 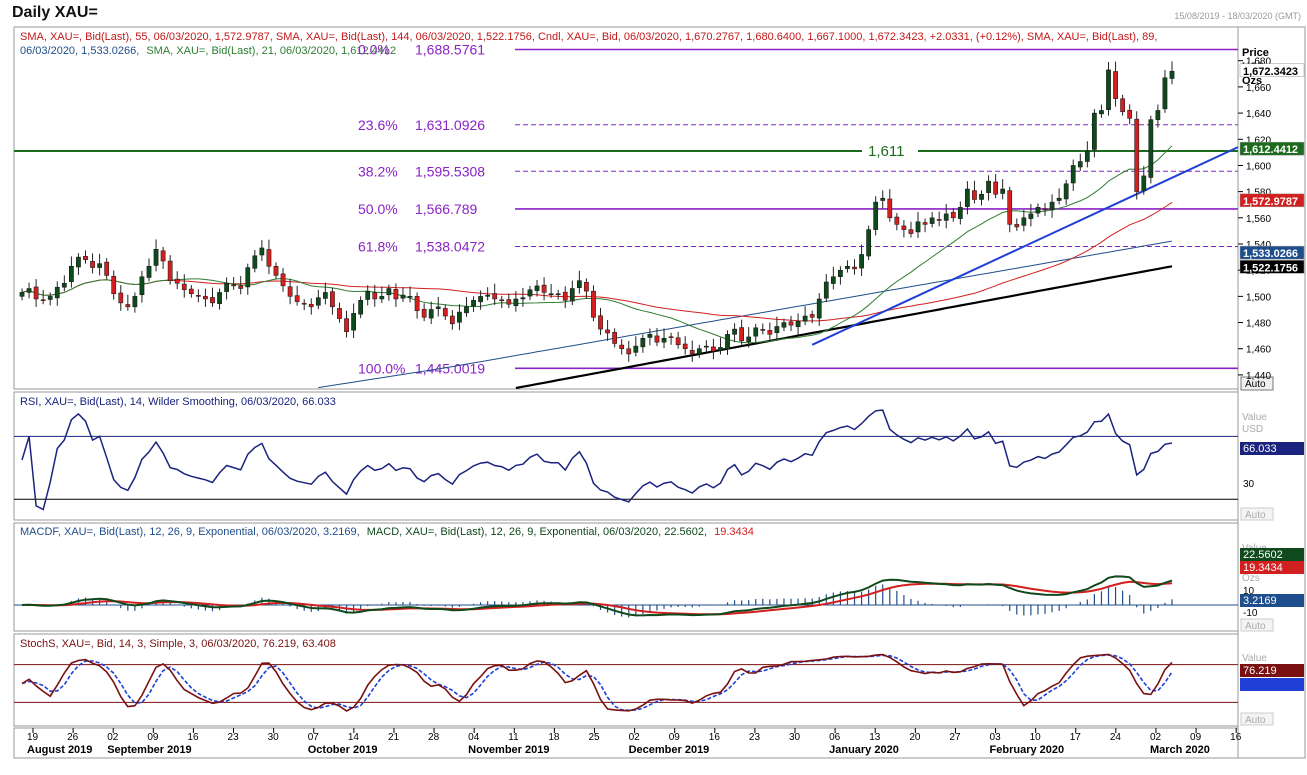 What do you see at coordinates (1258, 166) in the screenshot?
I see `price-tick-label: 1,600` at bounding box center [1258, 166].